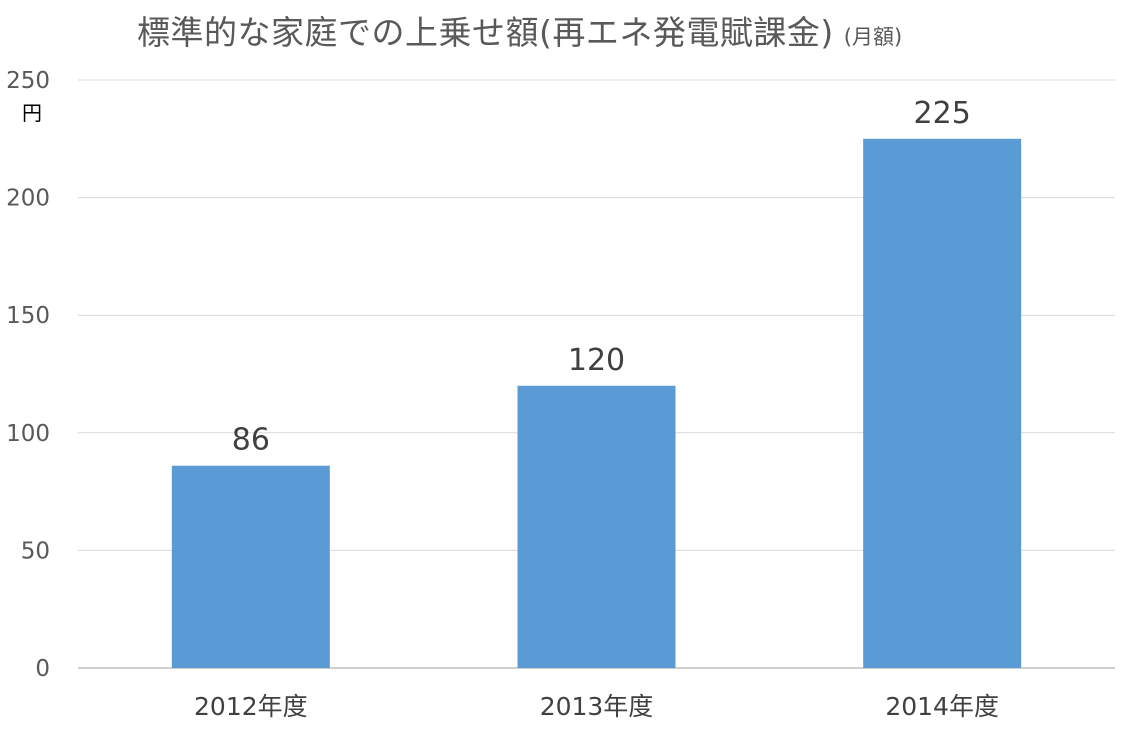  Describe the element at coordinates (873, 37) in the screenshot. I see `chart-subtitle: (月額)` at that location.